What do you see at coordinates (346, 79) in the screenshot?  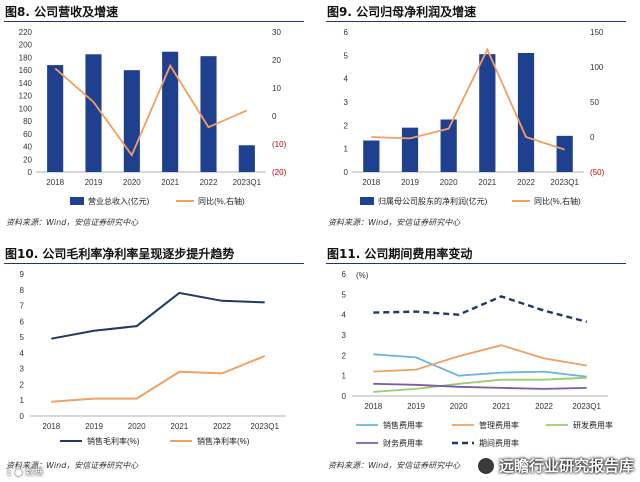 I see `left-tick-label: 4` at bounding box center [346, 79].